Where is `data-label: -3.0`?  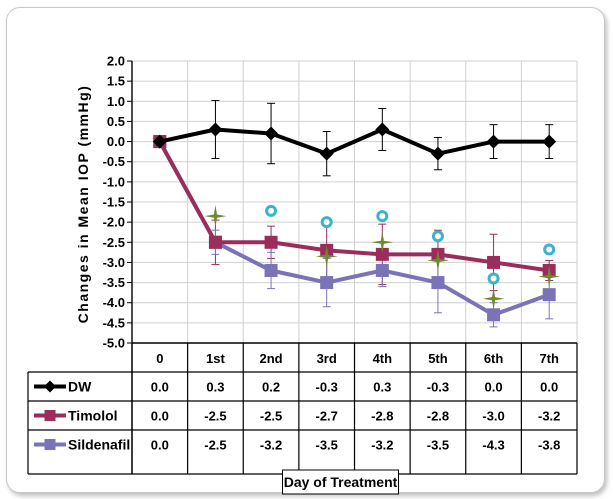 data-label: -3.0 is located at coordinates (493, 416).